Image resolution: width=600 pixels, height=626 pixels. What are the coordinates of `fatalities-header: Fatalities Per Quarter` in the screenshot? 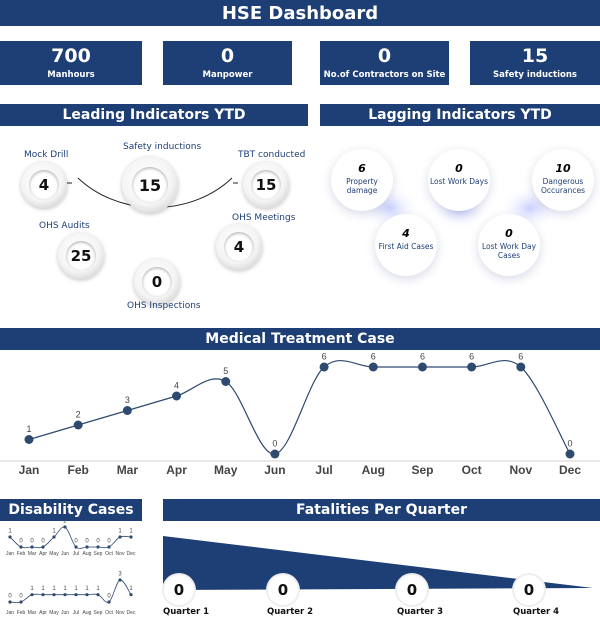 It's located at (381, 510).